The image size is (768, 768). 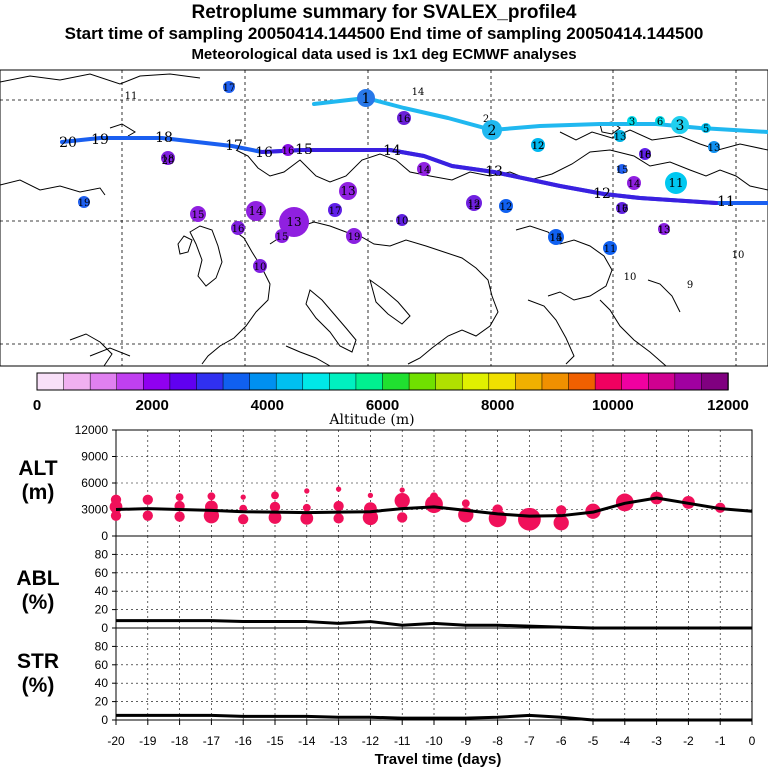 What do you see at coordinates (680, 125) in the screenshot?
I see `upper-marker-circle` at bounding box center [680, 125].